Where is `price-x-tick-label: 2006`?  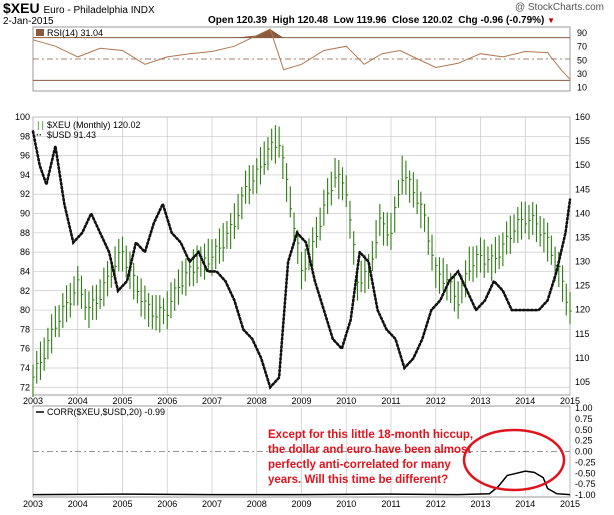
price-x-tick-label: 2006 is located at coordinates (167, 401).